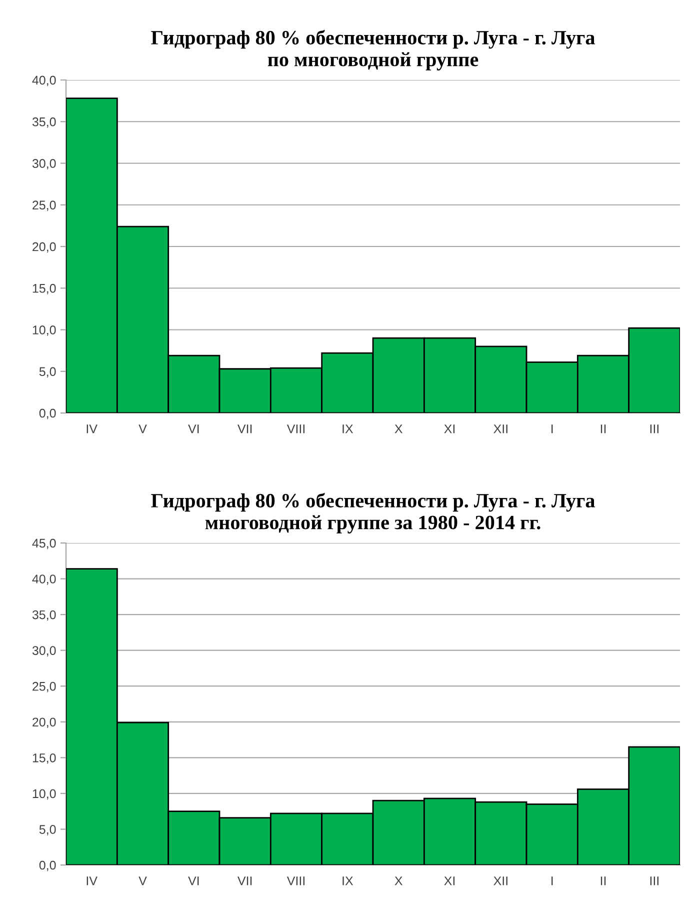 This screenshot has height=914, width=684. Describe the element at coordinates (373, 50) in the screenshot. I see `chart-title: Гидрограф 80 % обеспеченности р. Луга - г. Луга по многоводной группе` at that location.